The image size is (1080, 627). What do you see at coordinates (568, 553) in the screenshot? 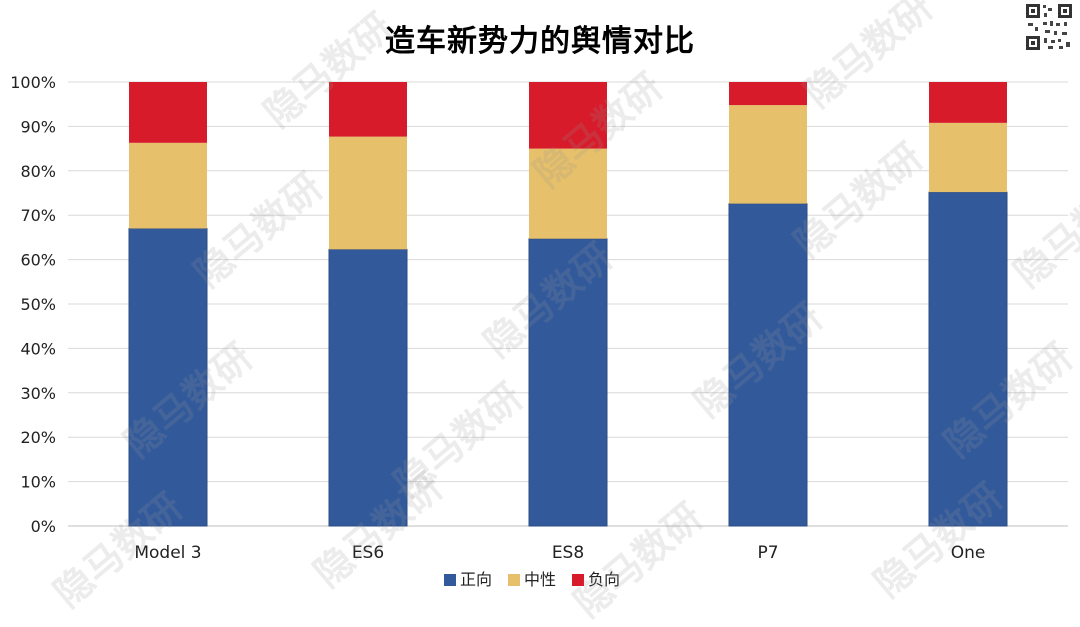
I see `x-tick-label: ES8` at bounding box center [568, 553].